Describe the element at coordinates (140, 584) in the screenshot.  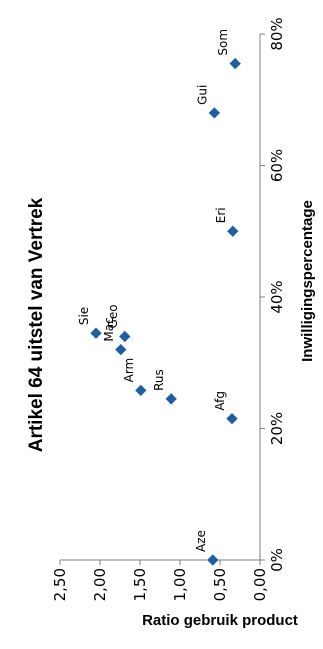
I see `y-tick-label: 1,50` at that location.